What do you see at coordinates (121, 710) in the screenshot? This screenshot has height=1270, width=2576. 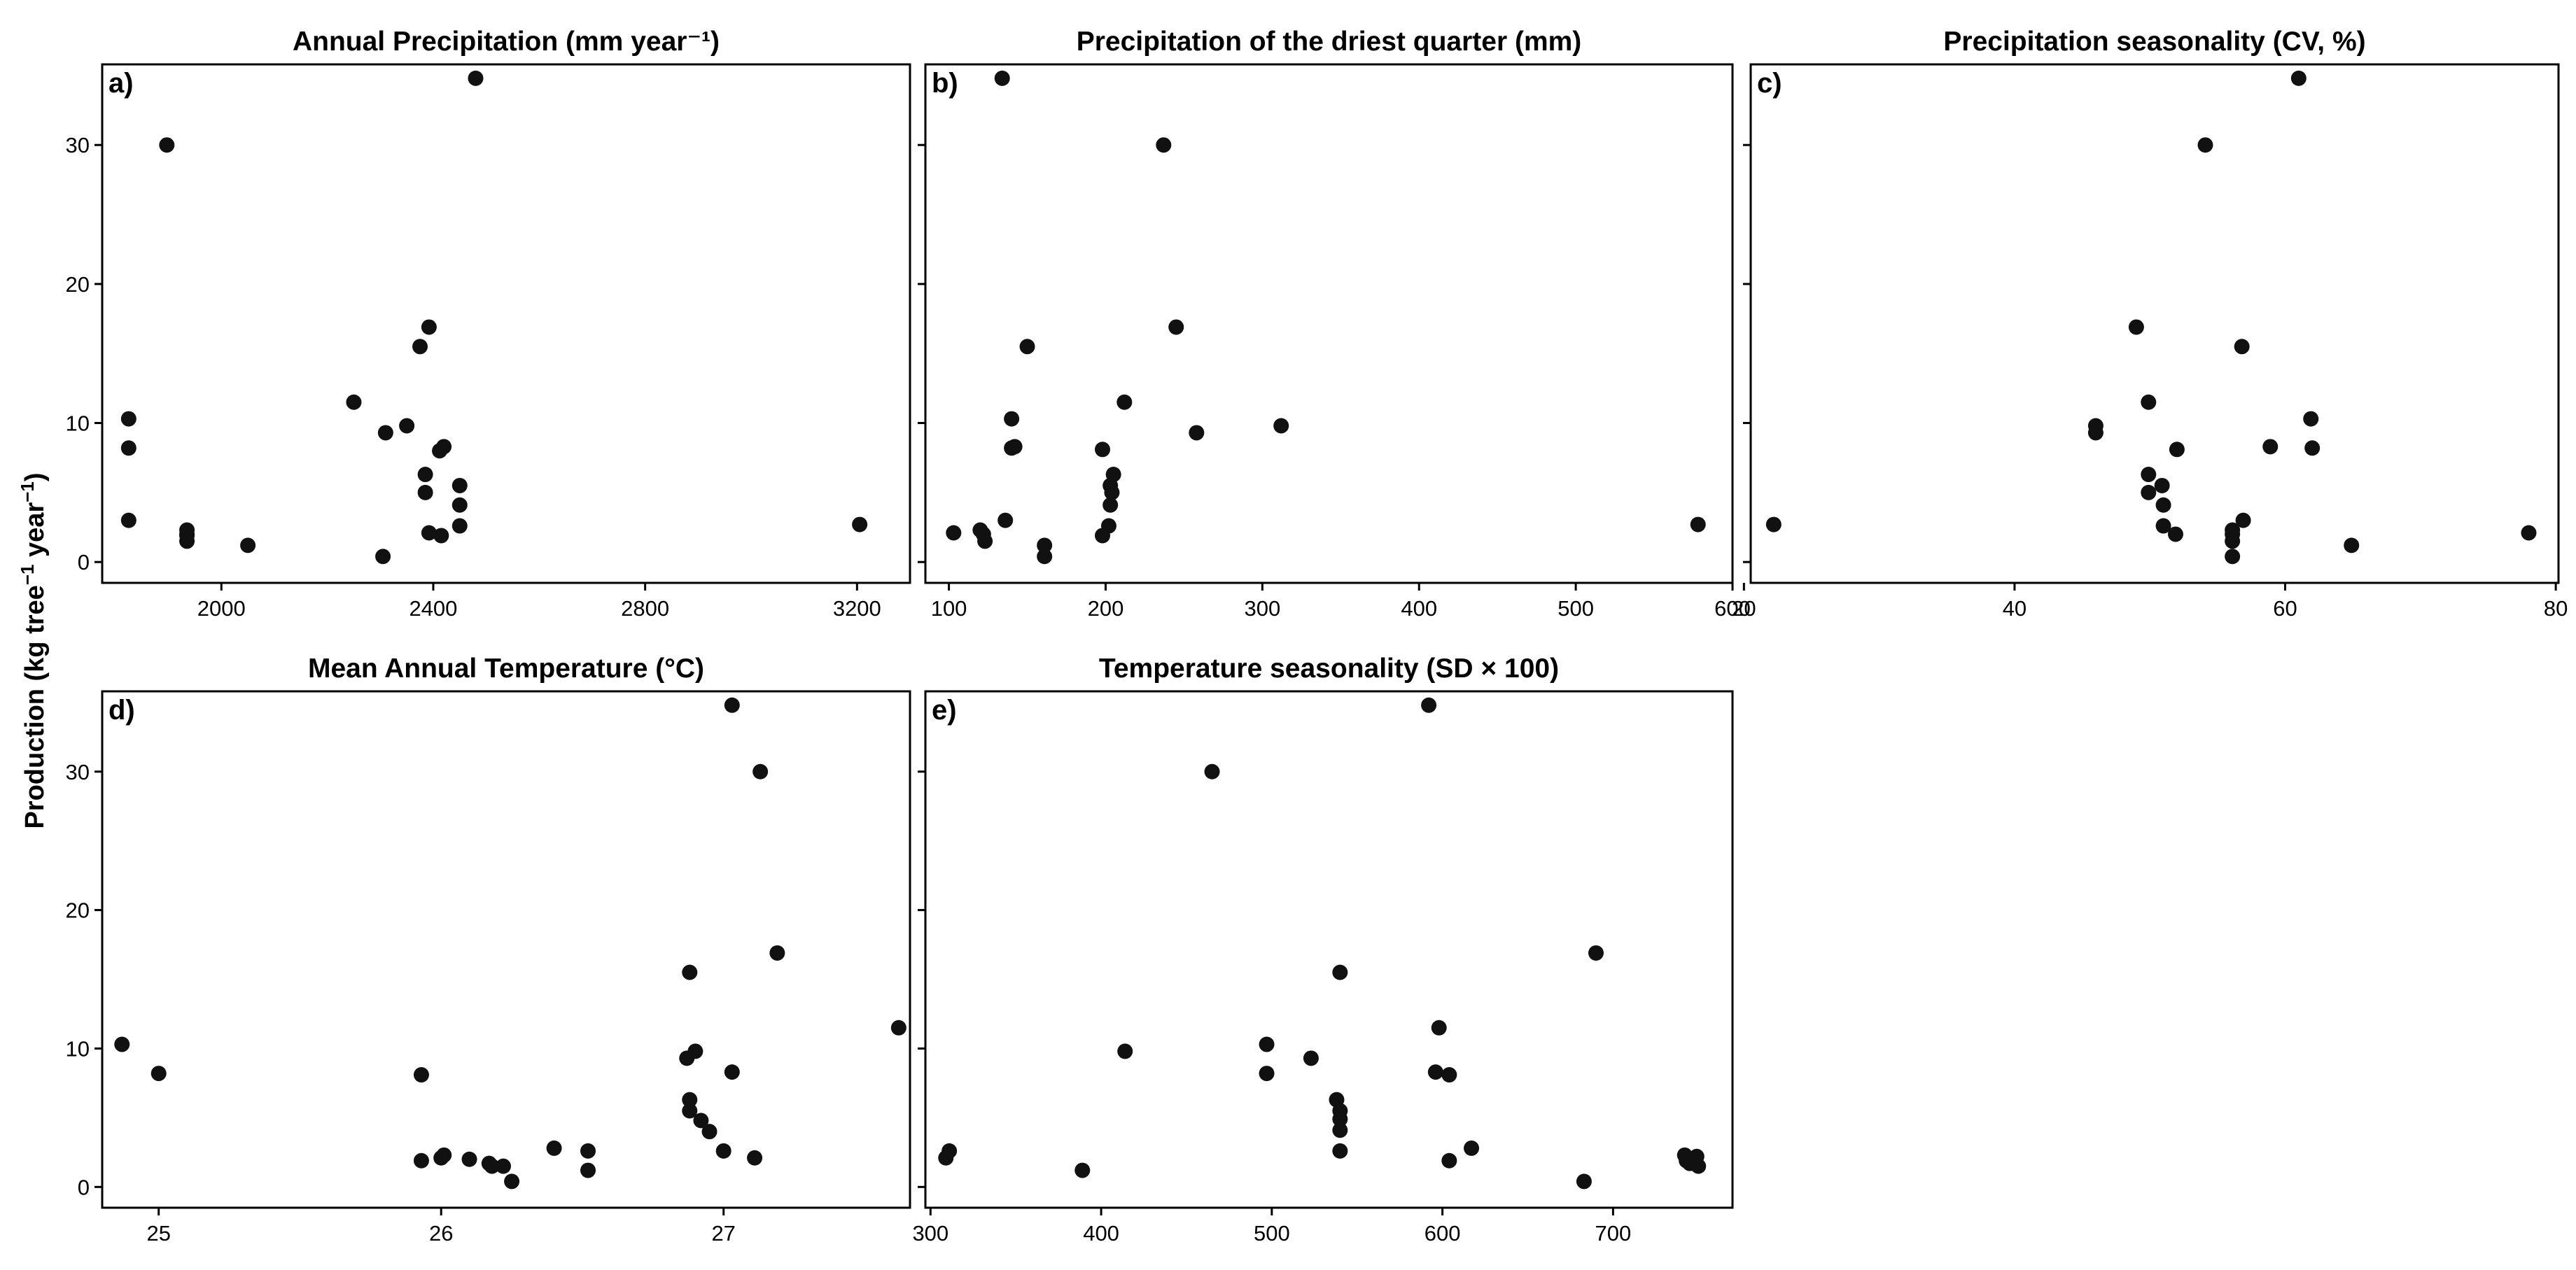 I see `panel-d-letter: d)` at bounding box center [121, 710].